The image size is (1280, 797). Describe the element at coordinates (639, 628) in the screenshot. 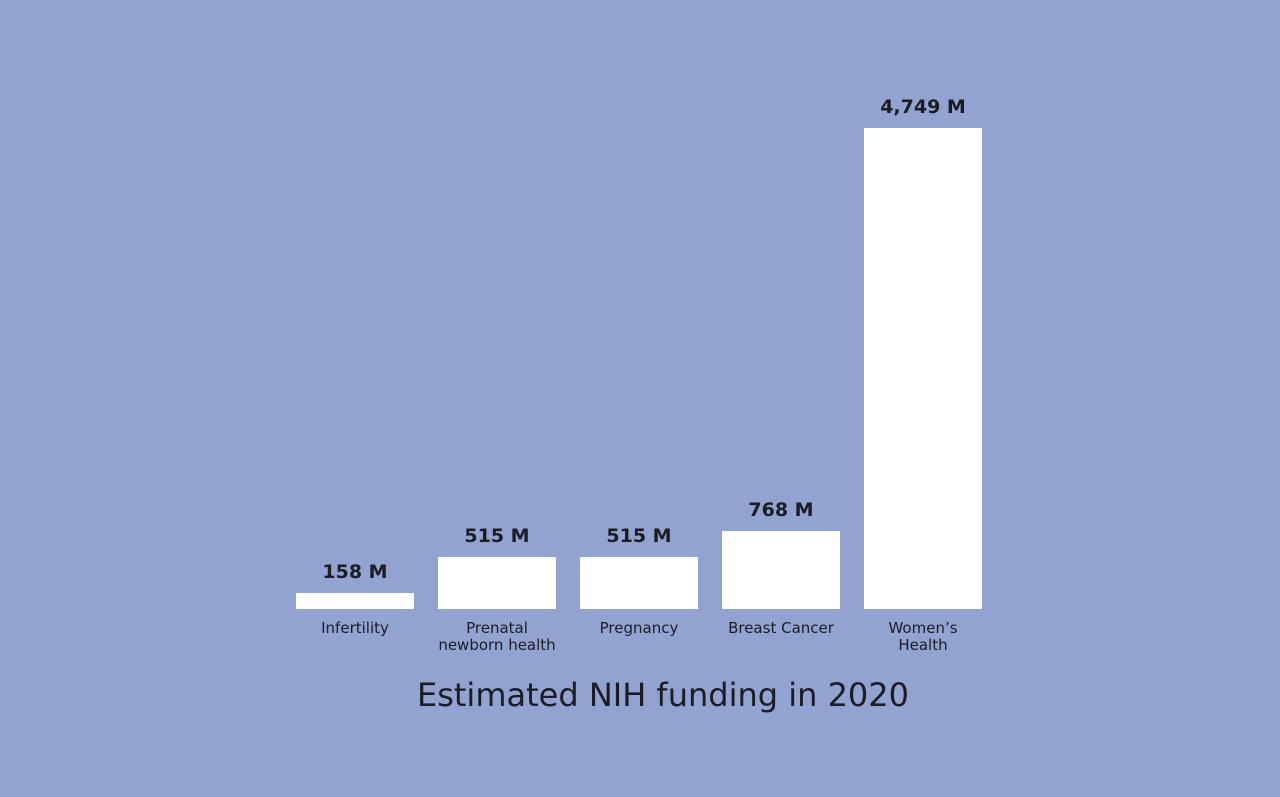

I see `x-tick-label: Pregnancy` at that location.